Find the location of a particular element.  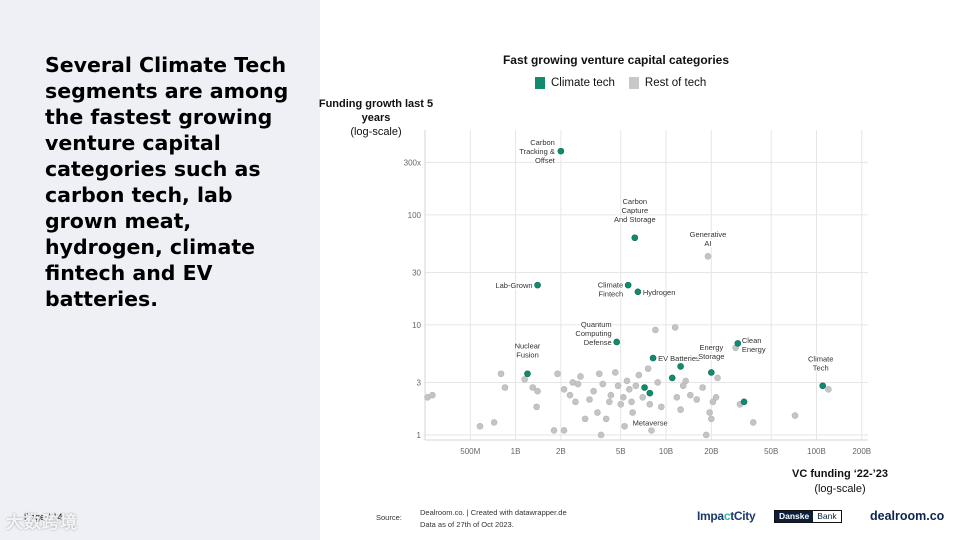

y-axis-label: Funding growth last 5 years (log-scale) is located at coordinates (376, 118).